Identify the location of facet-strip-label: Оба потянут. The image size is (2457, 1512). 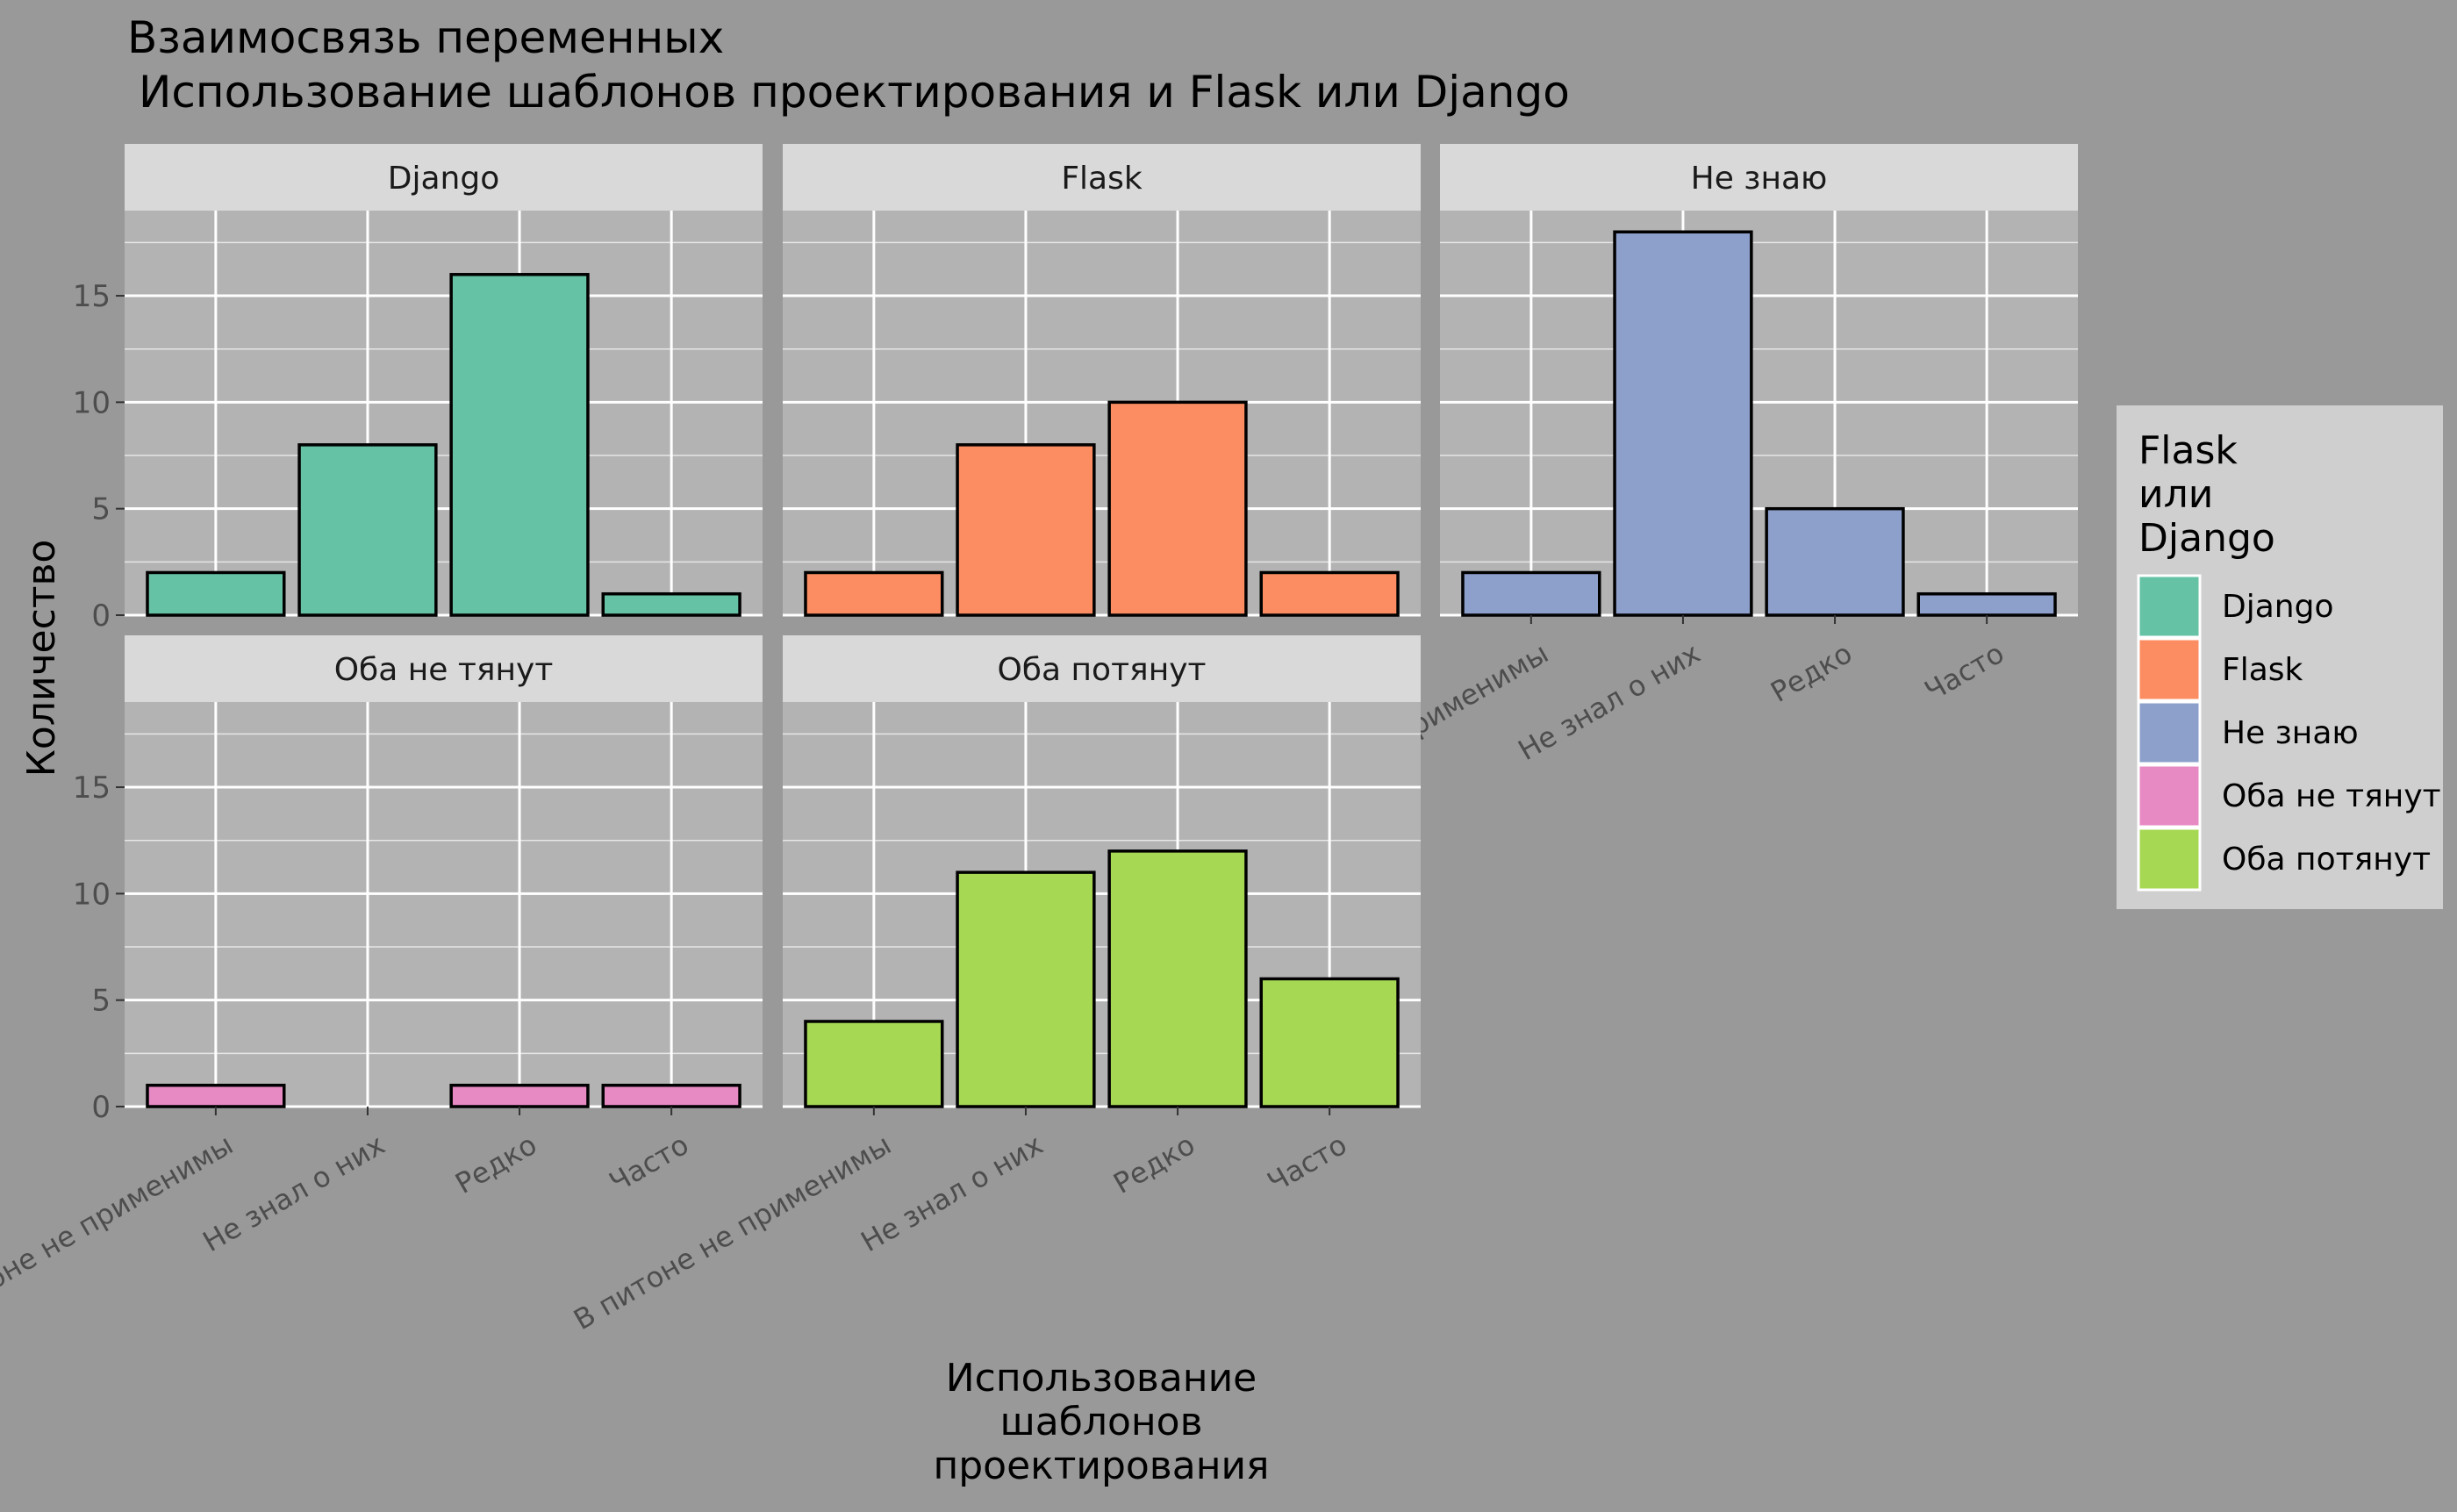
(1101, 670).